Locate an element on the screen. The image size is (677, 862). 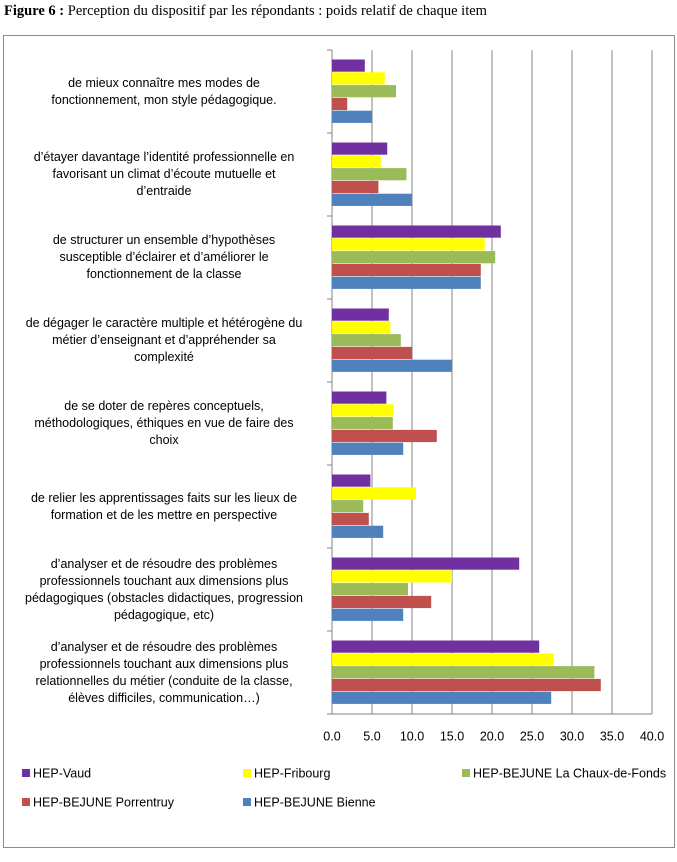
x-tick-label: 5.0 is located at coordinates (371, 736).